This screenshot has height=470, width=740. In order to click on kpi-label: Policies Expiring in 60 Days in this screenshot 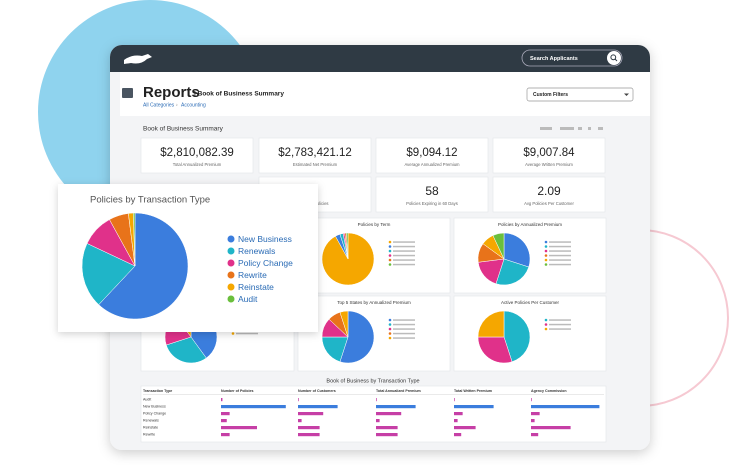, I will do `click(432, 203)`.